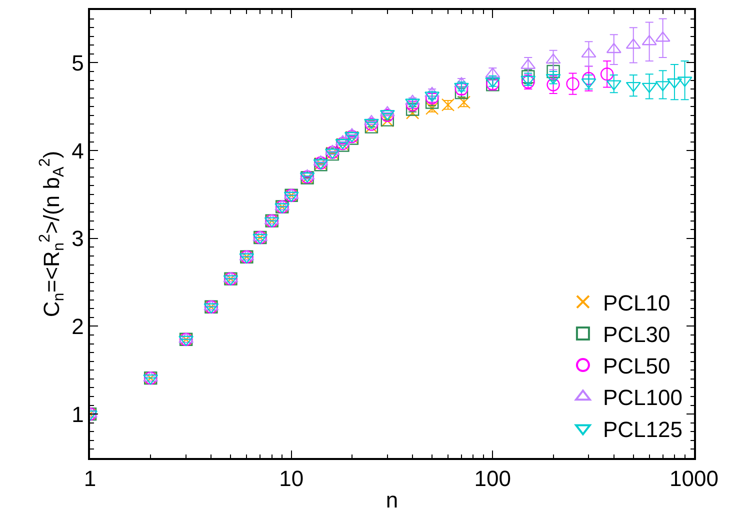  Describe the element at coordinates (78, 414) in the screenshot. I see `y-tick-label: 1` at that location.